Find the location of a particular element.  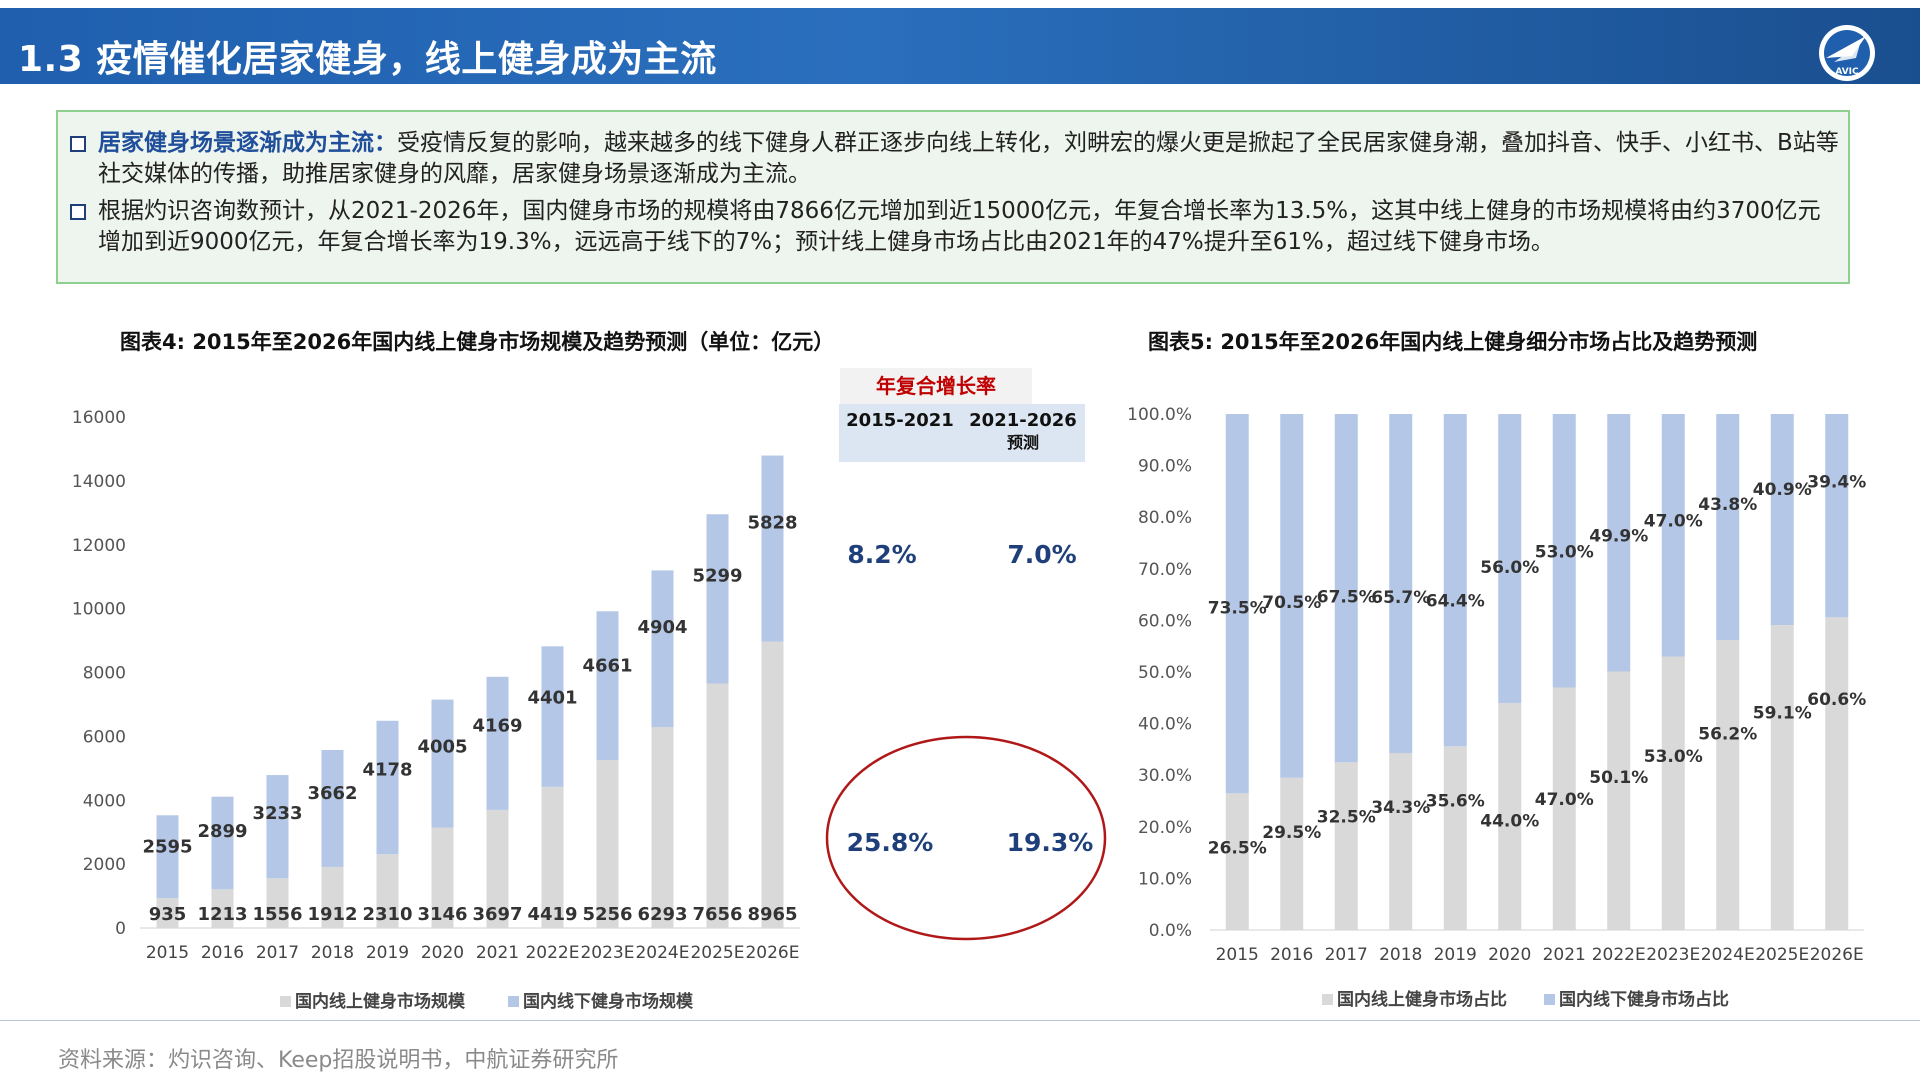

x-tick-label: 2017 is located at coordinates (1346, 955).